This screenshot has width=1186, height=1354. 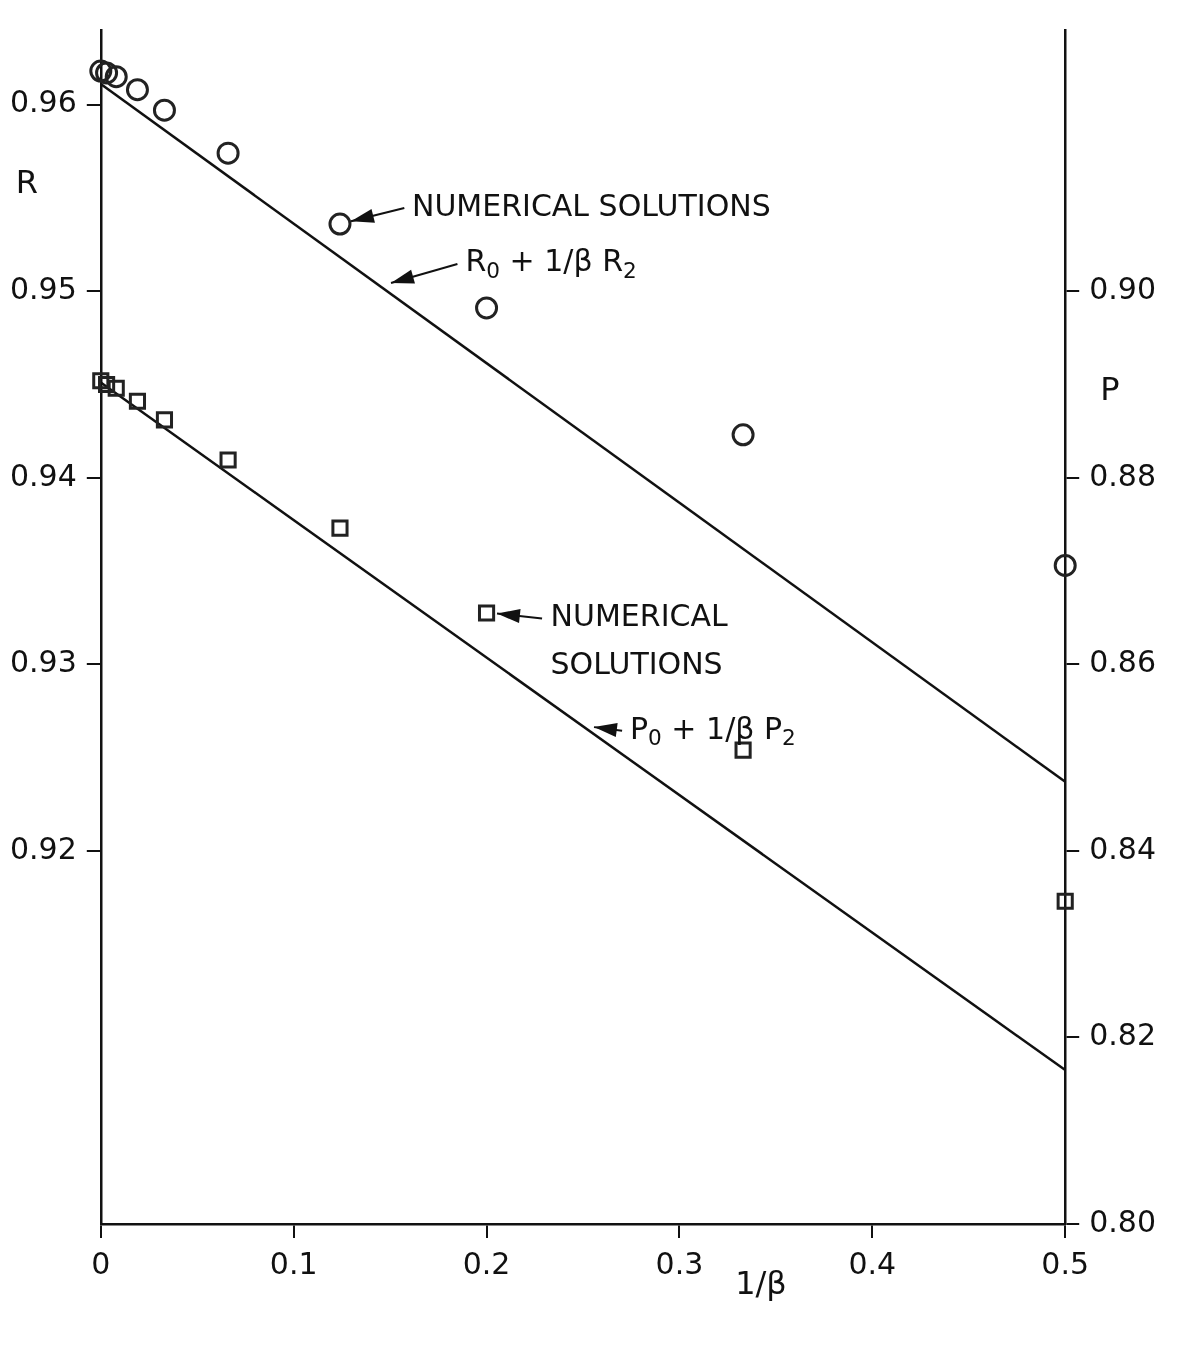 What do you see at coordinates (43, 662) in the screenshot?
I see `y-tick-label: 0.93` at bounding box center [43, 662].